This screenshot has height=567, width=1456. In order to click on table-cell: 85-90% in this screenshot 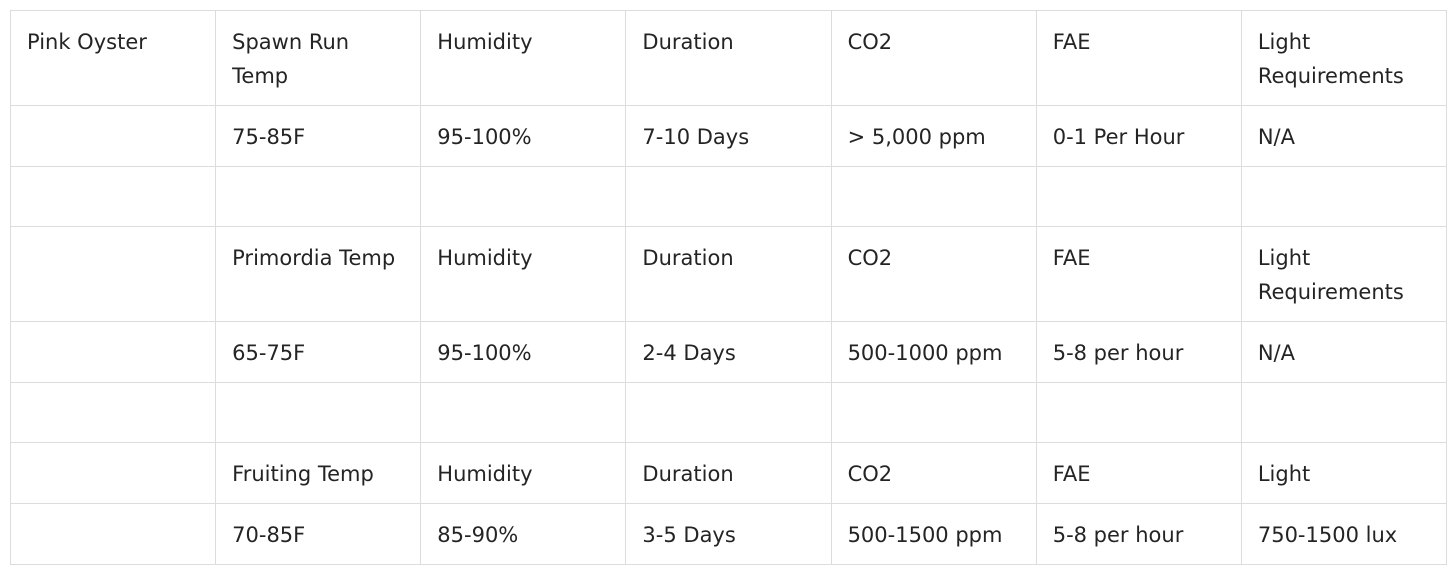, I will do `click(523, 534)`.